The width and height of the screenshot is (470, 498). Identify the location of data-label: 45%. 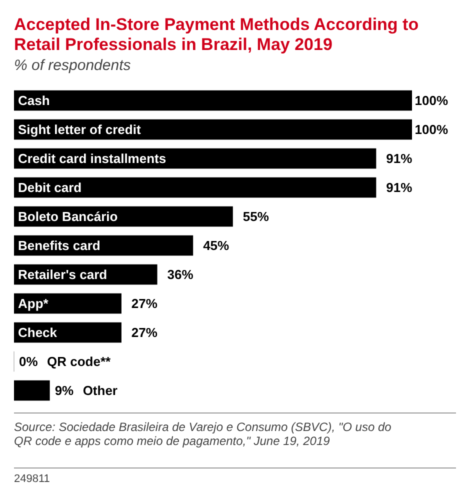
(216, 246).